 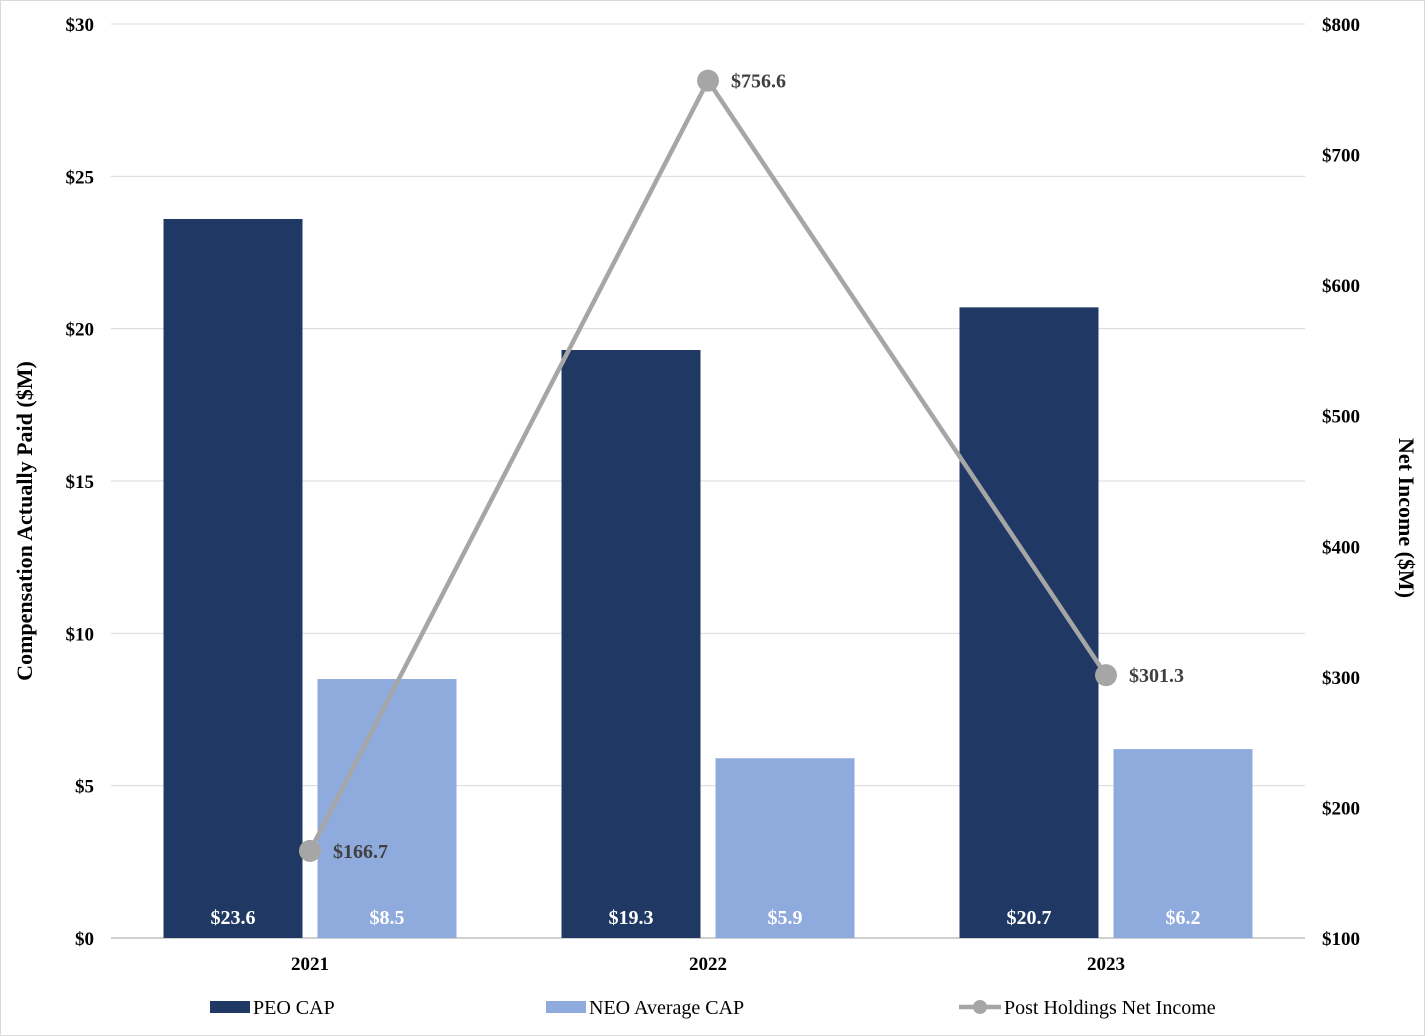 I want to click on bar-peo-cap-2022, so click(x=631, y=643).